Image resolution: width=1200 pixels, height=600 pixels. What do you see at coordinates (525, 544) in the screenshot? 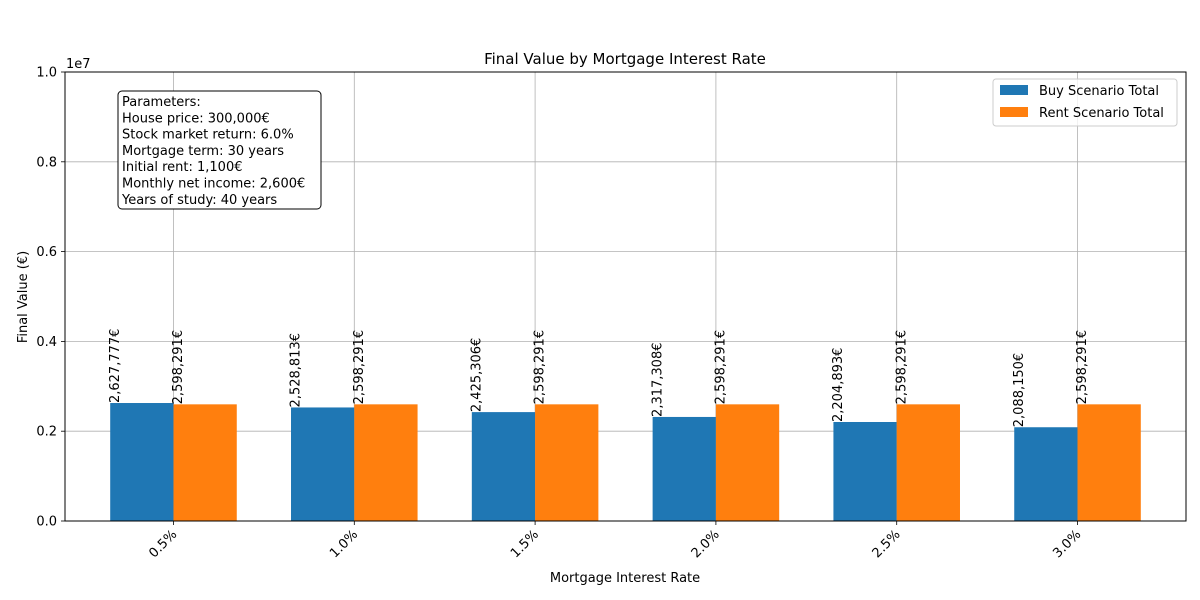
I see `x-tick-label: 1.5%` at bounding box center [525, 544].